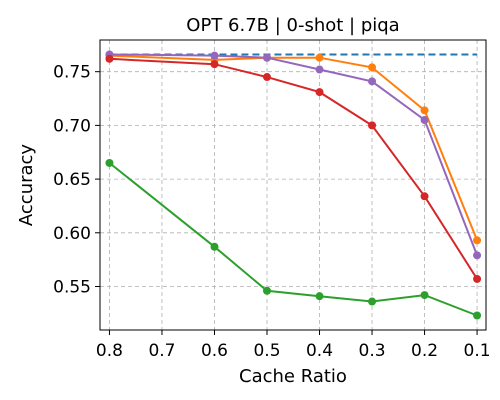 The width and height of the screenshot is (500, 400). What do you see at coordinates (72, 180) in the screenshot?
I see `y-tick-label: 0.65` at bounding box center [72, 180].